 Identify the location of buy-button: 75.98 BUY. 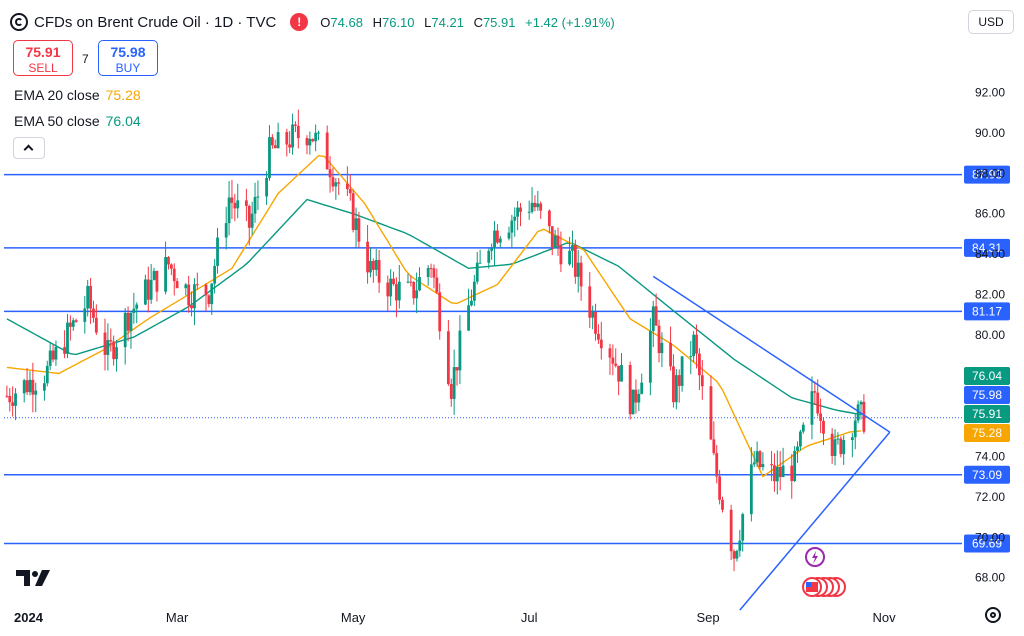
(128, 58).